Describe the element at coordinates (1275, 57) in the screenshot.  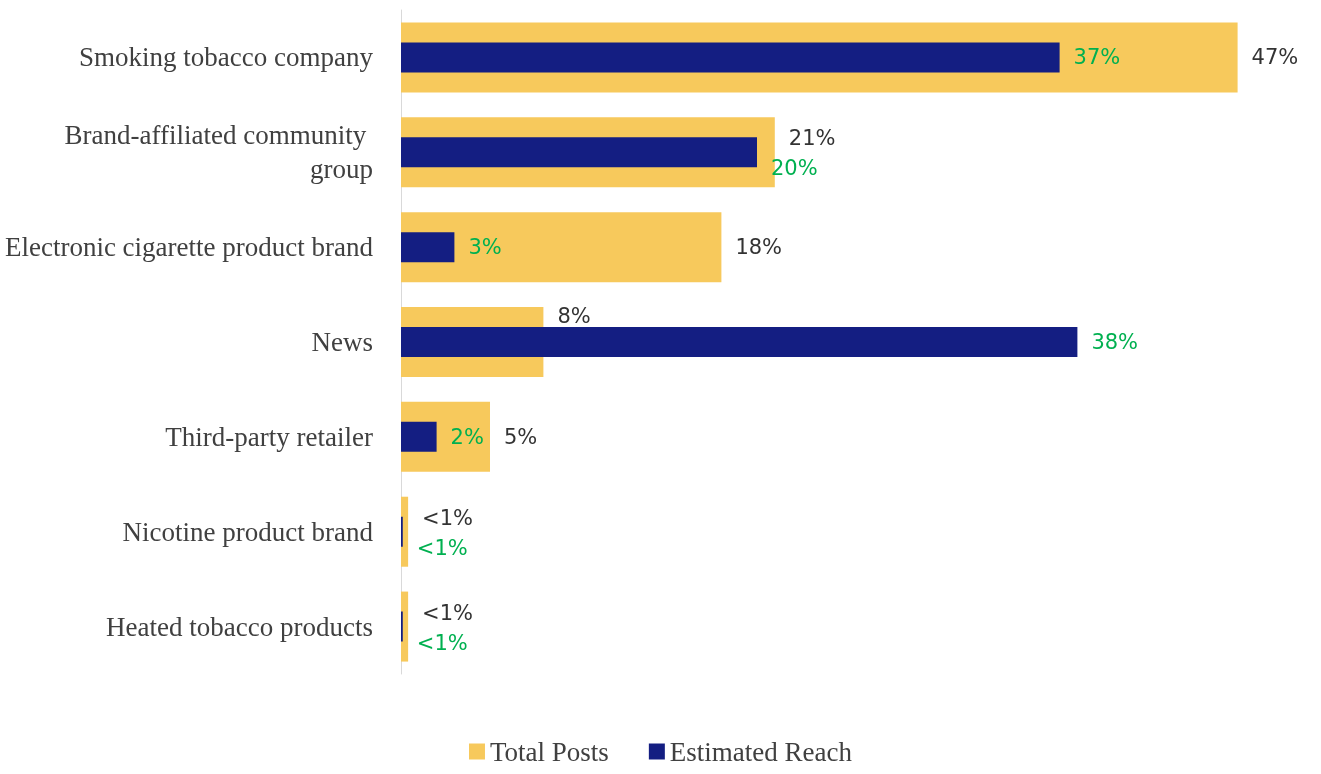
I see `data-label: 47%` at that location.